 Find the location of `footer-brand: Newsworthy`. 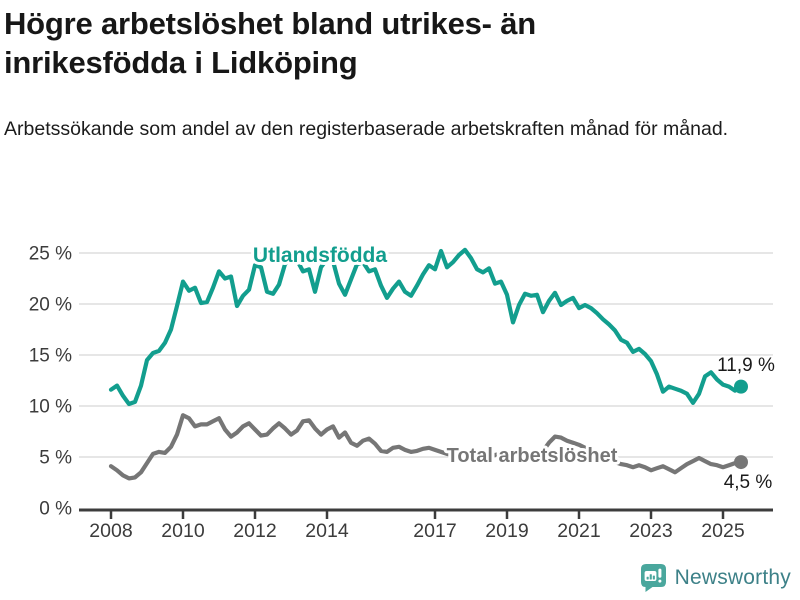

footer-brand: Newsworthy is located at coordinates (715, 577).